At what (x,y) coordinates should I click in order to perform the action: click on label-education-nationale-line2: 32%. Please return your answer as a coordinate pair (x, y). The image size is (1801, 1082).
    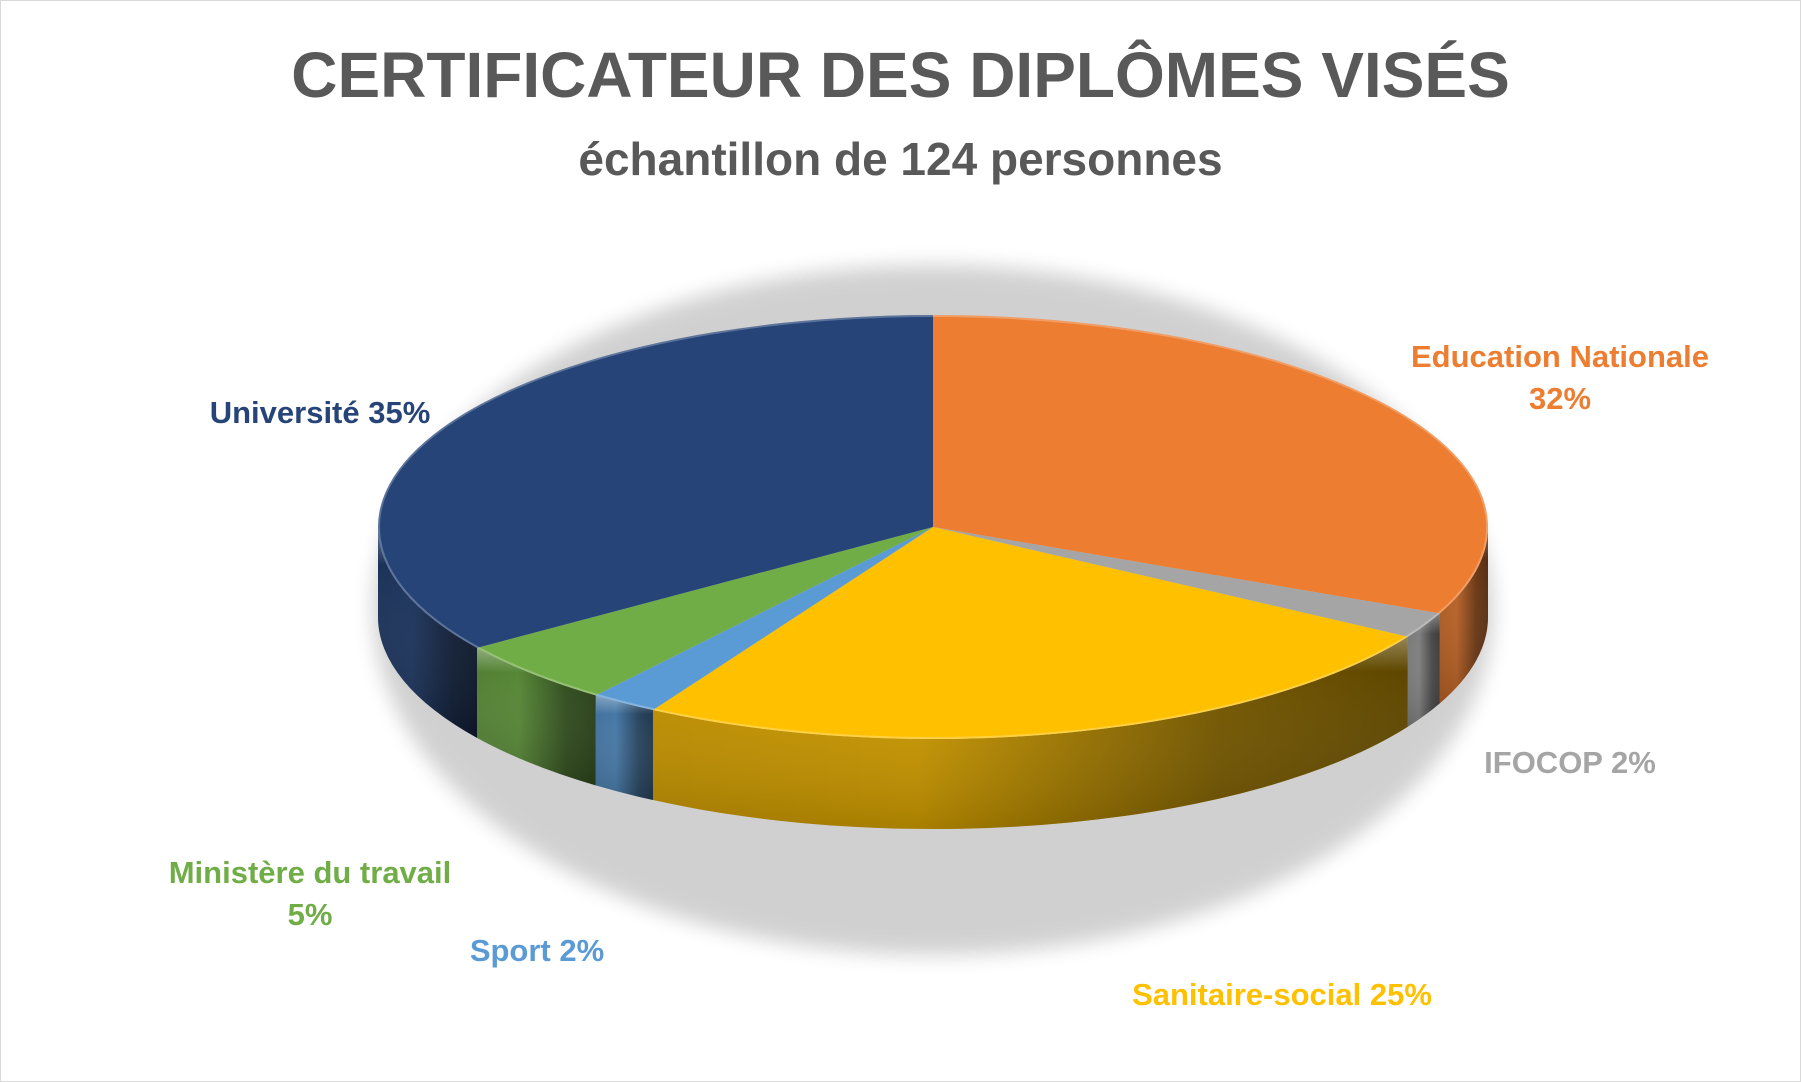
    Looking at the image, I should click on (1560, 398).